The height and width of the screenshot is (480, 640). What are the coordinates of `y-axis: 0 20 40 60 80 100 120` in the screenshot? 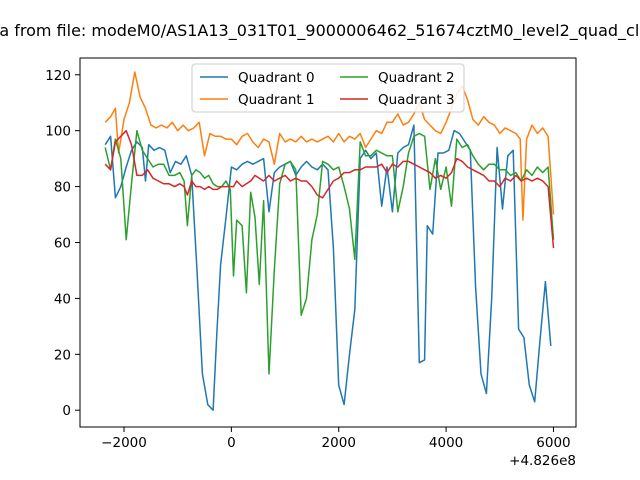 It's located at (62, 243).